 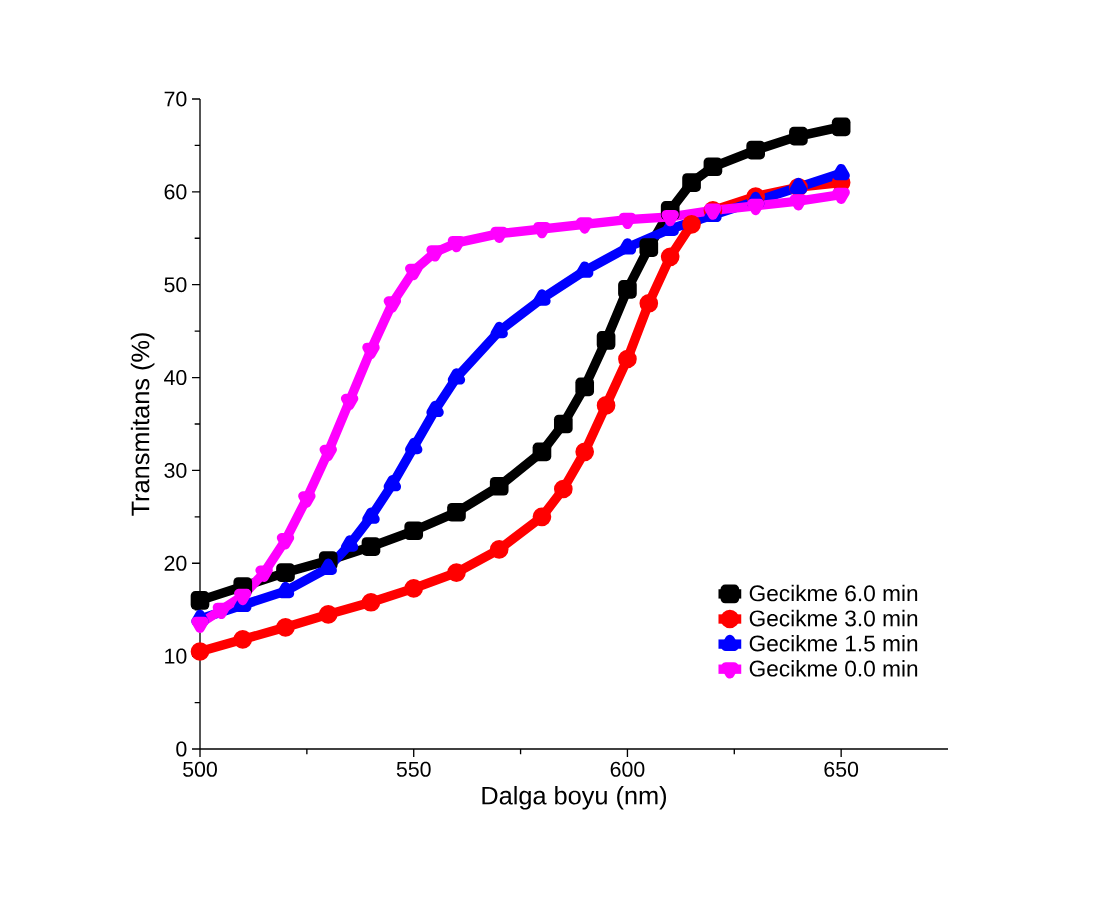 I want to click on y-tick-label: 50, so click(x=175, y=285).